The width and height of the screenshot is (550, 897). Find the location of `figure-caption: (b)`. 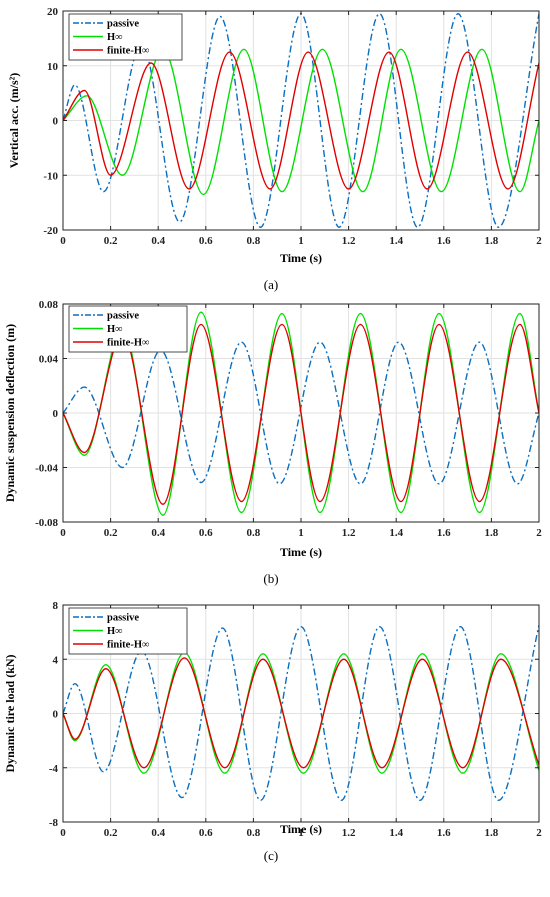

figure-caption: (b) is located at coordinates (270, 578).